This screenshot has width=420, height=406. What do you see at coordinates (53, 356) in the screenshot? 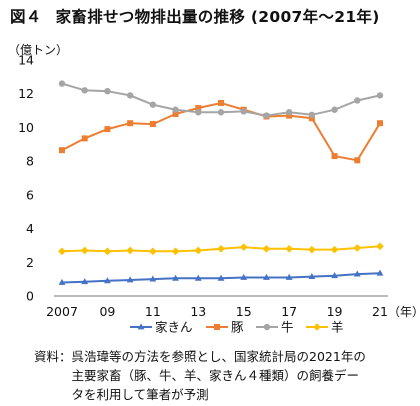
I see `note-label: 資料：` at bounding box center [53, 356].